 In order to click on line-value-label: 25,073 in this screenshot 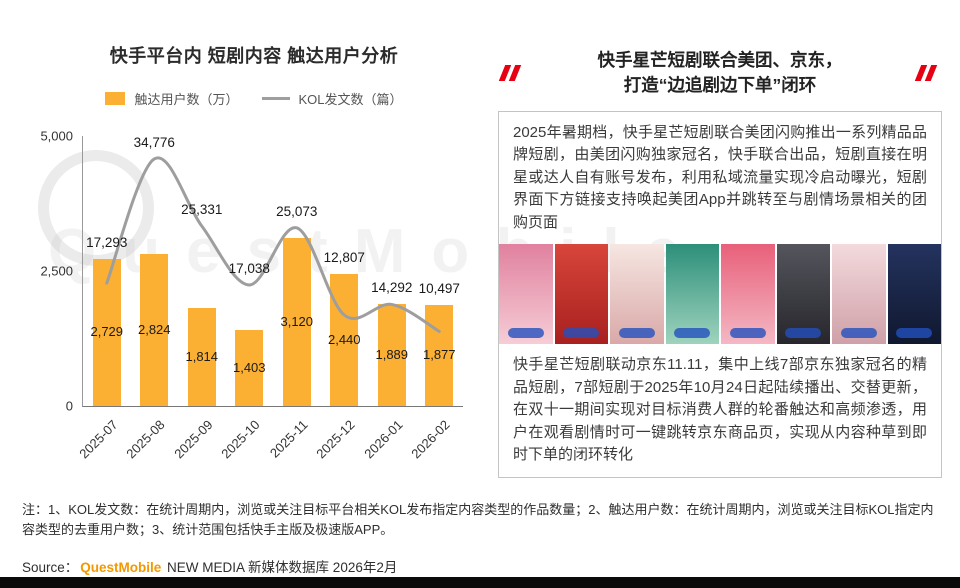, I will do `click(297, 211)`.